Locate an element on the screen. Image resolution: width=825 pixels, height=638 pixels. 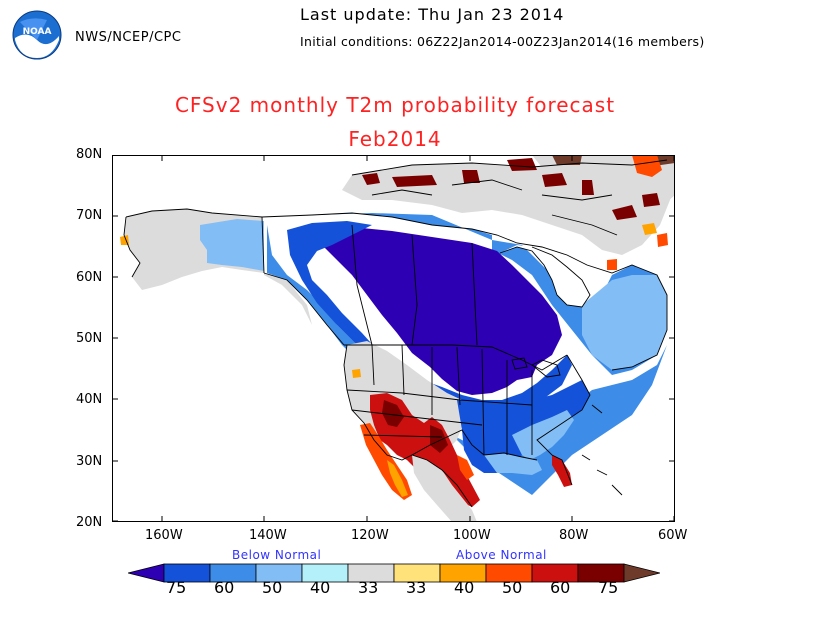
lat-label-50n: 50N is located at coordinates (89, 338).